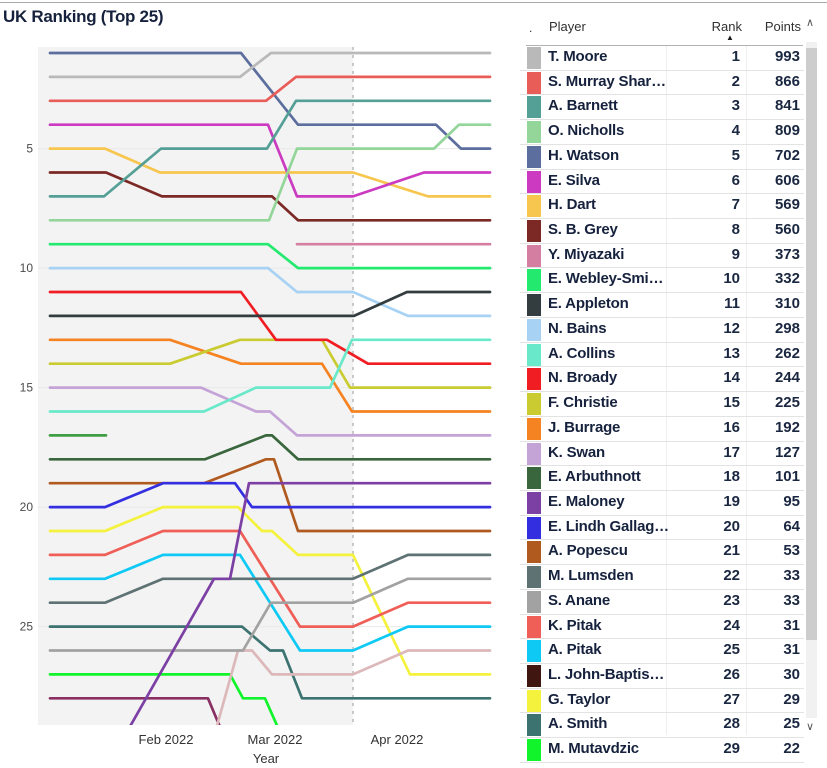 This screenshot has height=768, width=827. Describe the element at coordinates (662, 676) in the screenshot. I see `table-row: L. John-Baptis… 26 30` at that location.